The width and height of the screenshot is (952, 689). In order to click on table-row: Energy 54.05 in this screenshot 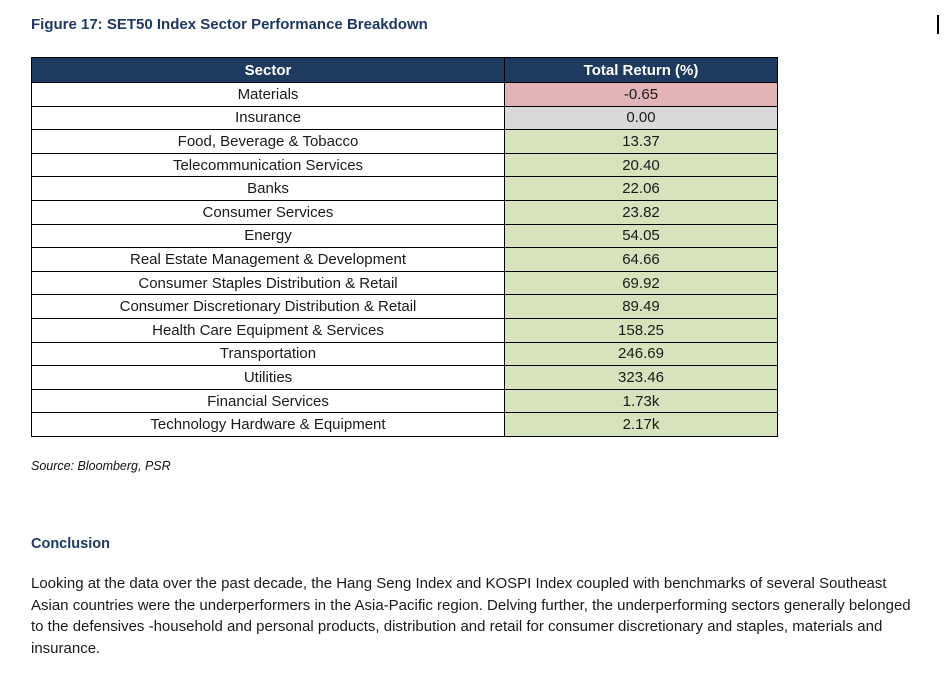, I will do `click(404, 236)`.